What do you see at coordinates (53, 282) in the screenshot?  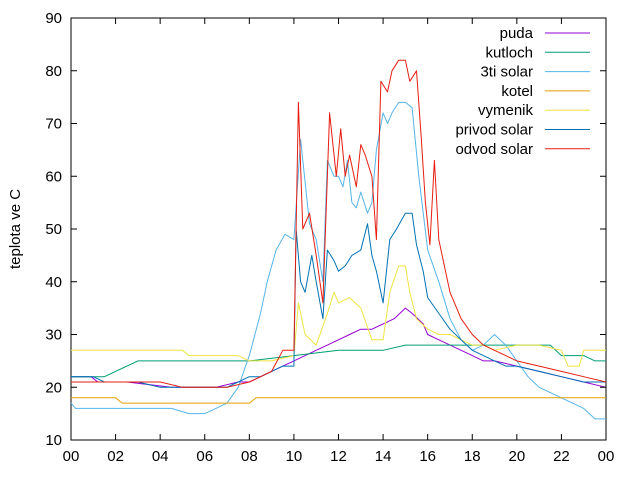 I see `y-tick-label: 40` at bounding box center [53, 282].